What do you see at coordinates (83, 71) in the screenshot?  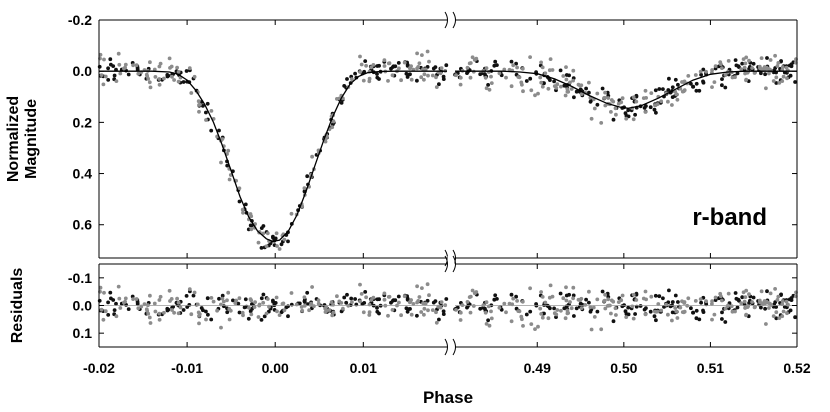 I see `y-tick-label: 0.0` at bounding box center [83, 71].